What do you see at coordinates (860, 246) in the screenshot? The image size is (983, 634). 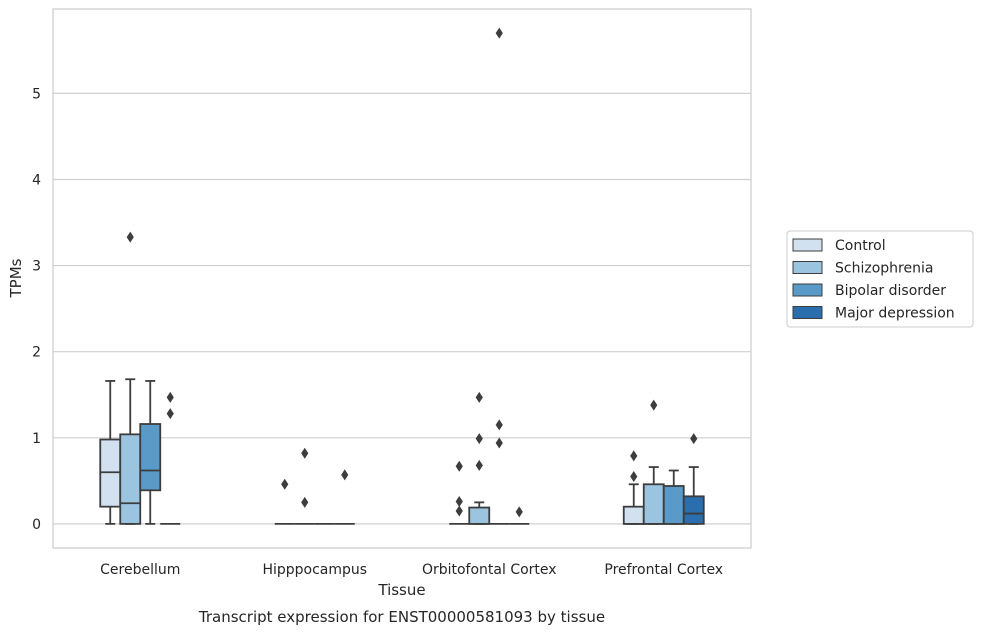 I see `legend-label: Control` at bounding box center [860, 246].